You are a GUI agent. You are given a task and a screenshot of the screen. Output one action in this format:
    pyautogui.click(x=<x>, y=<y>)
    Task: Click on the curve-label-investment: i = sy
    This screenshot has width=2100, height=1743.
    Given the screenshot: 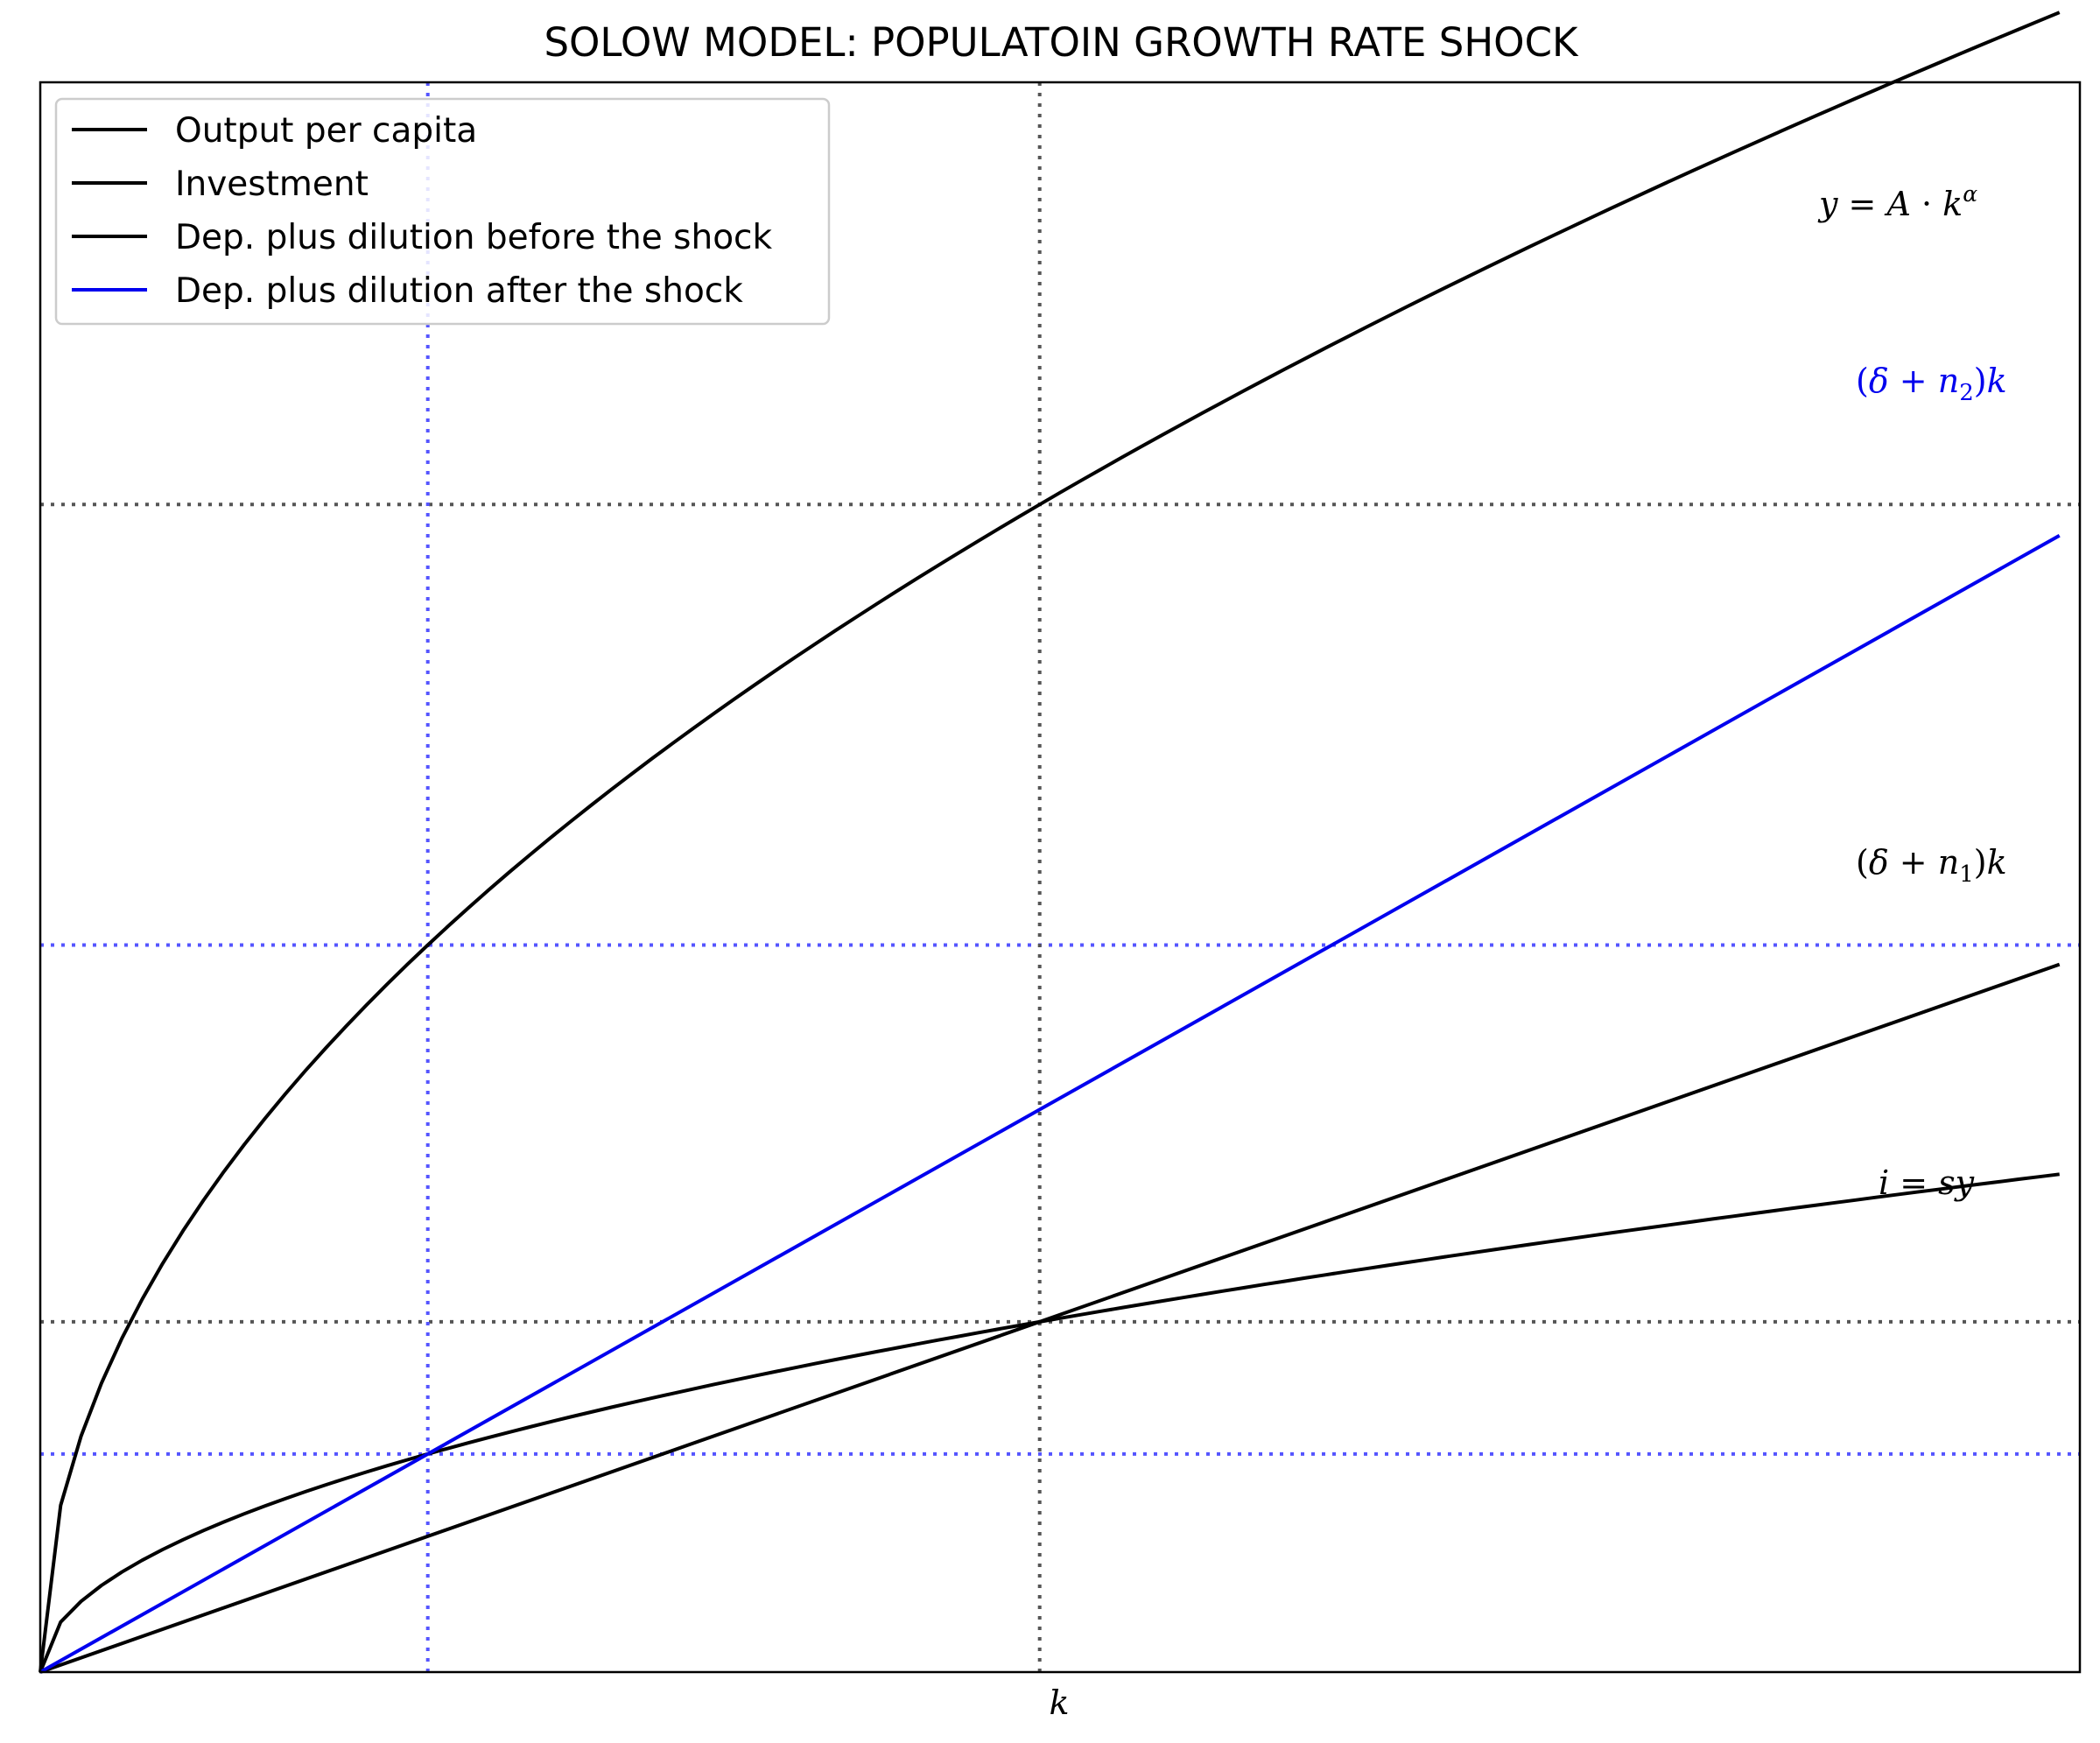 What is the action you would take?
    pyautogui.click(x=1927, y=1183)
    